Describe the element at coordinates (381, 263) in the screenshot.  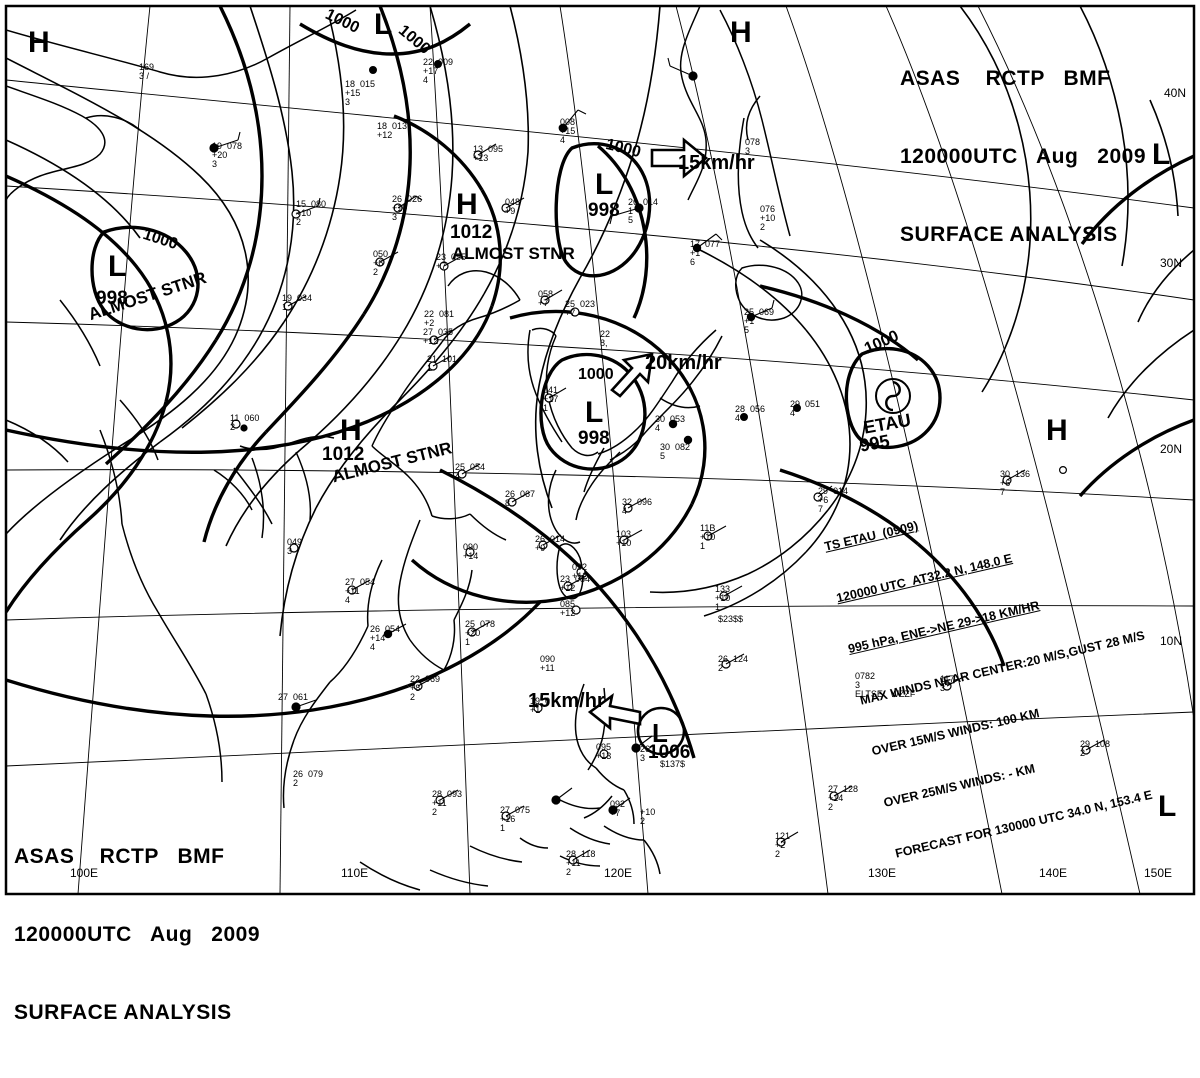
I see `station-plot: 050 +6 2` at that location.